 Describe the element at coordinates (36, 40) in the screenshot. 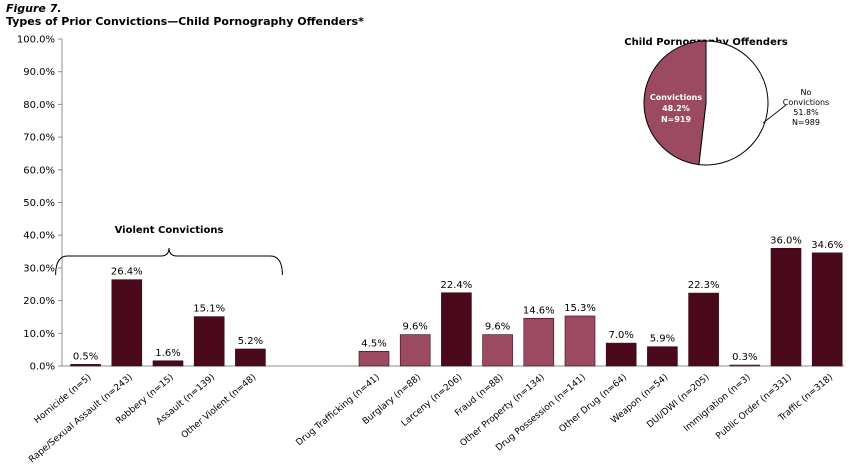

I see `y-tick-label: 100.0%` at that location.